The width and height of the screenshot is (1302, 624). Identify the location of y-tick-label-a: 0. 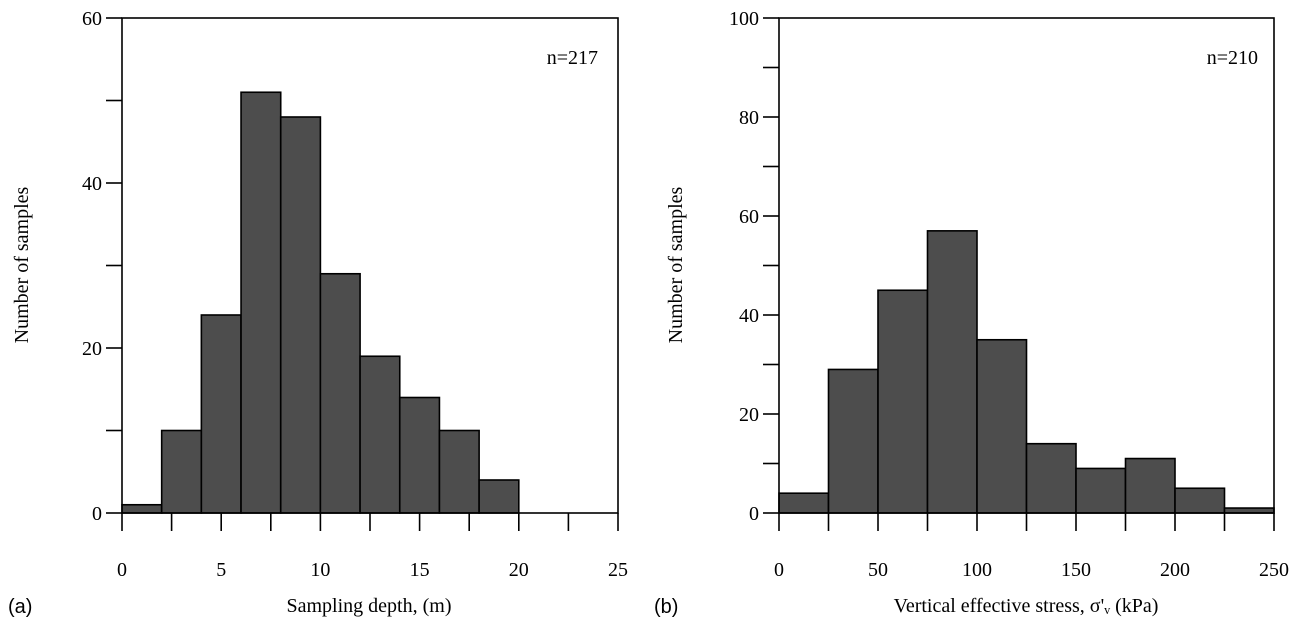
(97, 514).